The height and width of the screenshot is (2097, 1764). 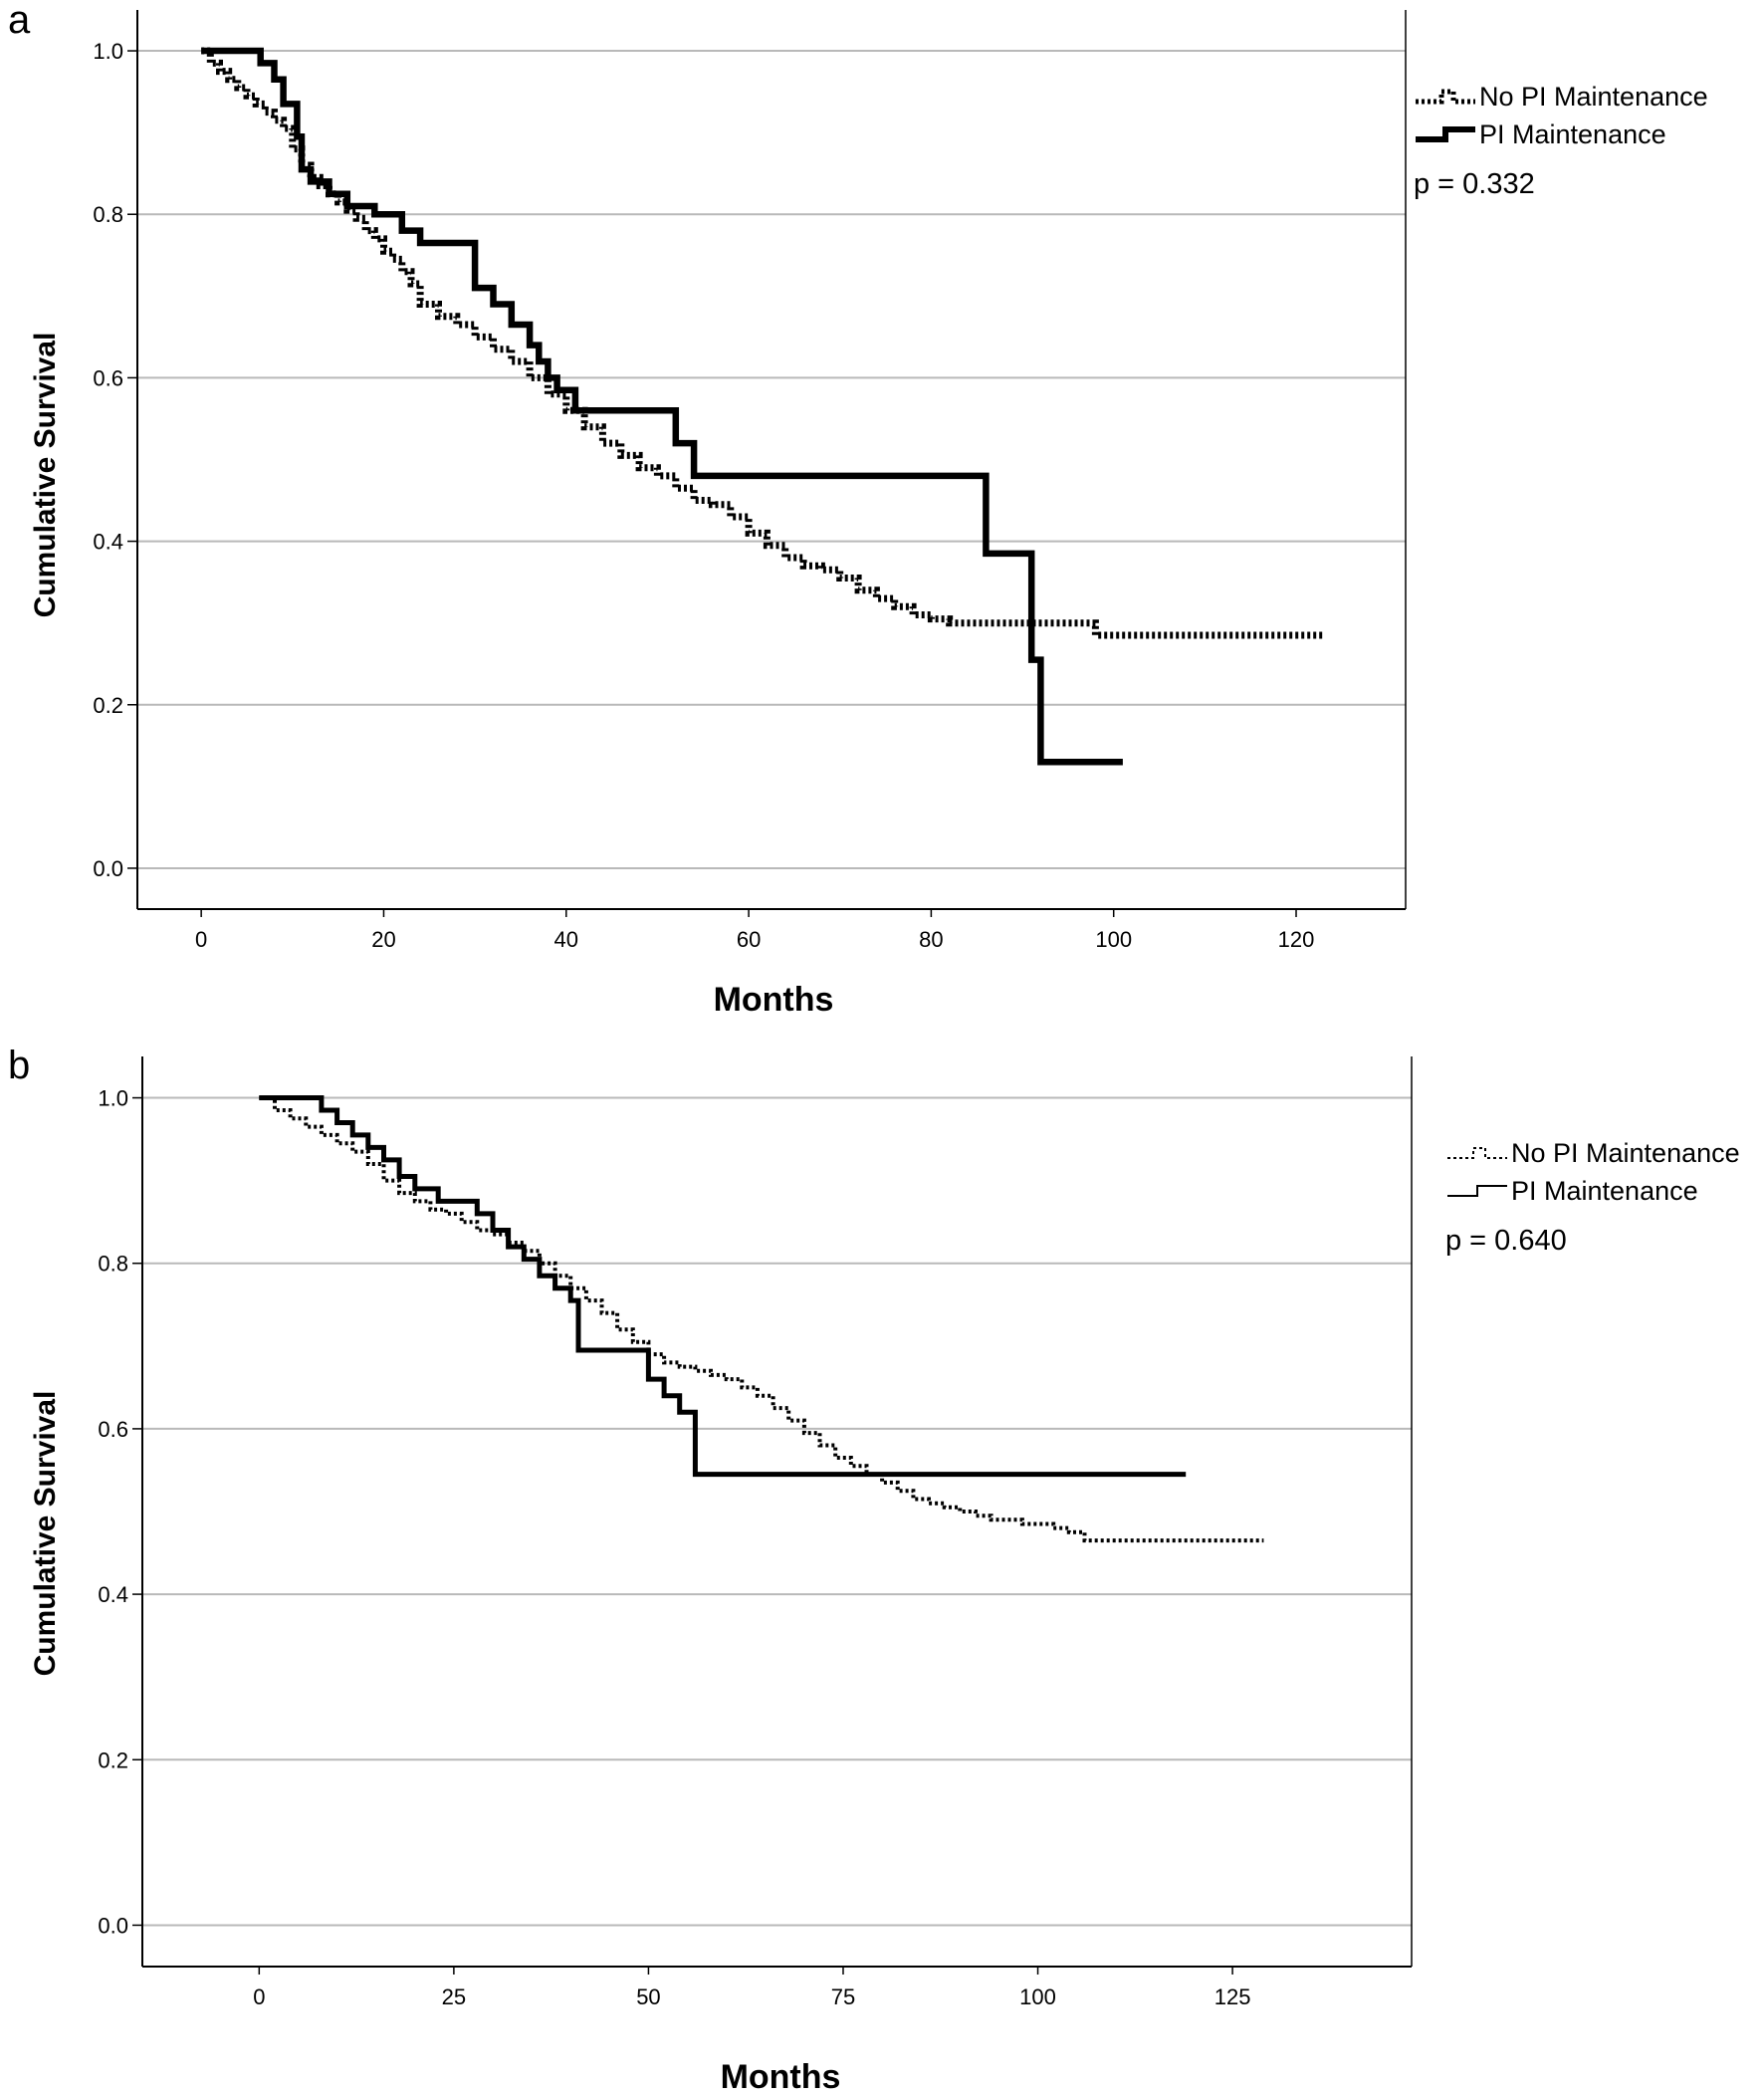 What do you see at coordinates (1573, 134) in the screenshot?
I see `legend-text-pi-a: PI Maintenance` at bounding box center [1573, 134].